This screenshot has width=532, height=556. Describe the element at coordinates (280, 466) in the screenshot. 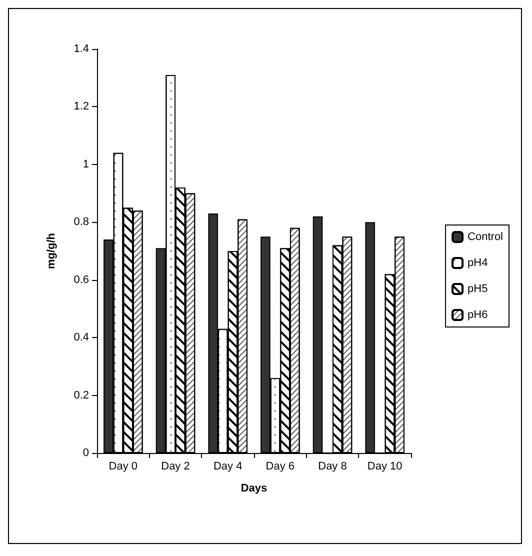

I see `x-tick-label: Day 6` at that location.